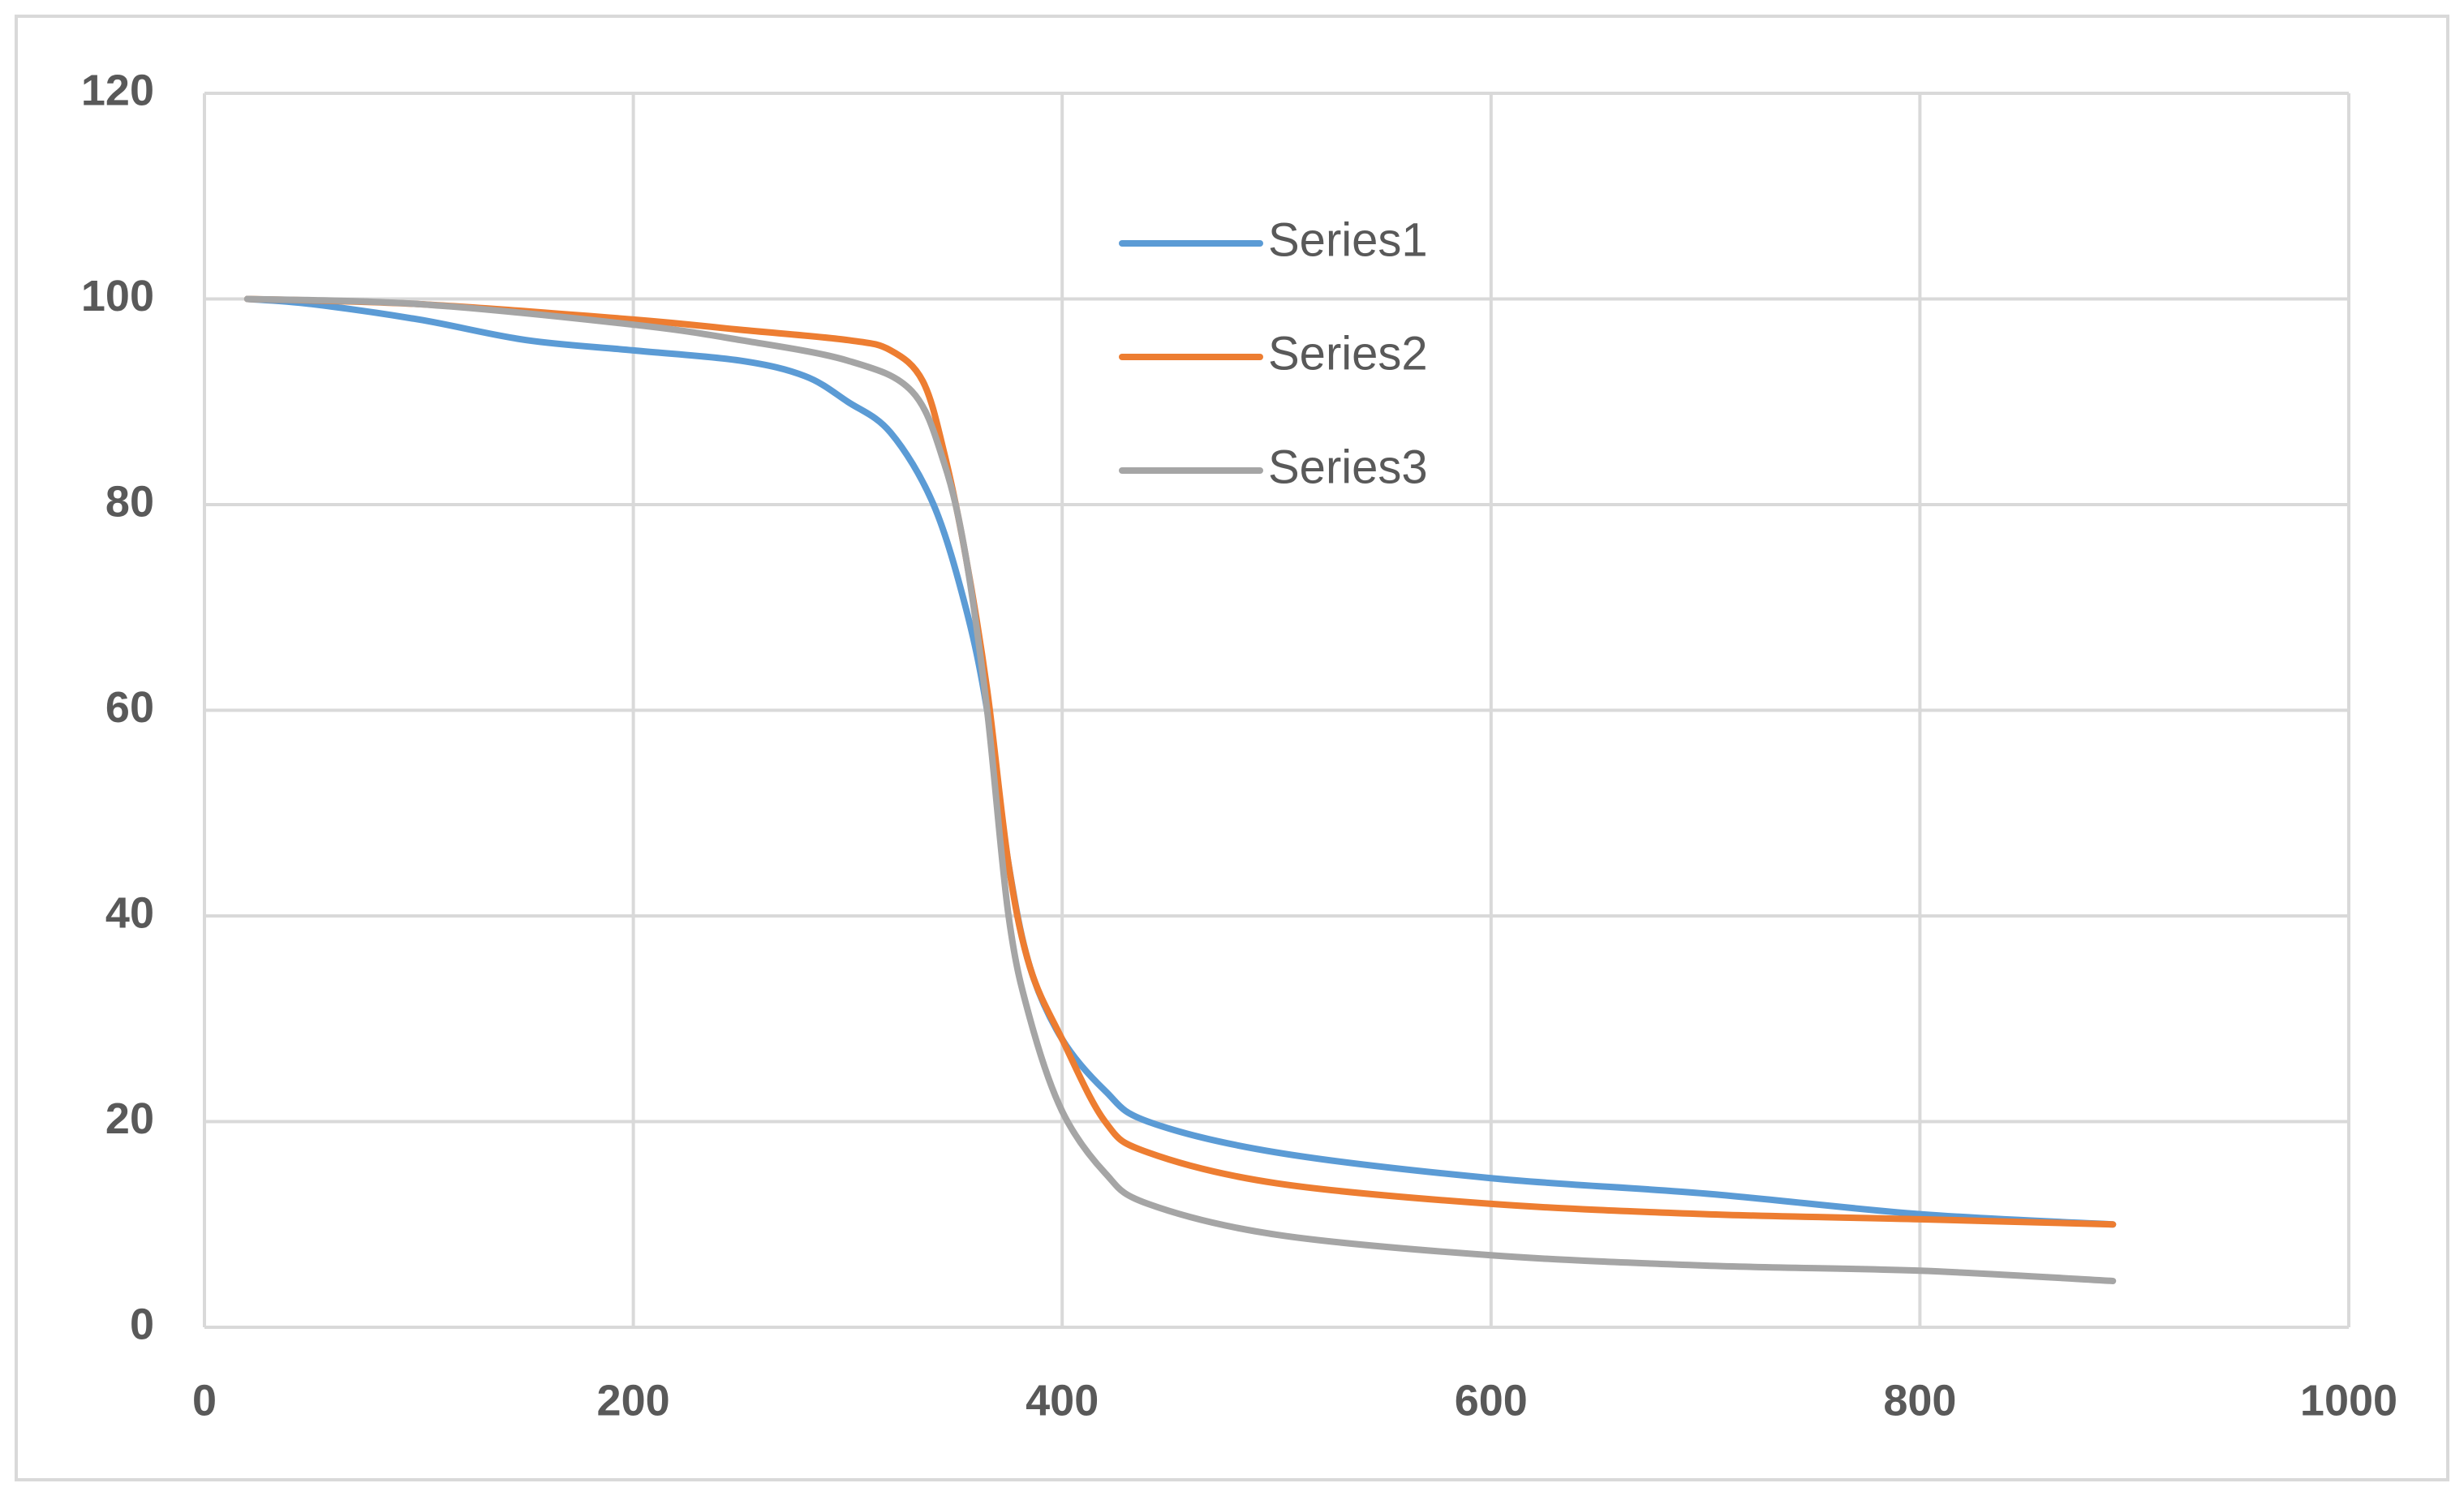 Image resolution: width=2464 pixels, height=1496 pixels. Describe the element at coordinates (117, 90) in the screenshot. I see `y-tick-label: 120` at that location.